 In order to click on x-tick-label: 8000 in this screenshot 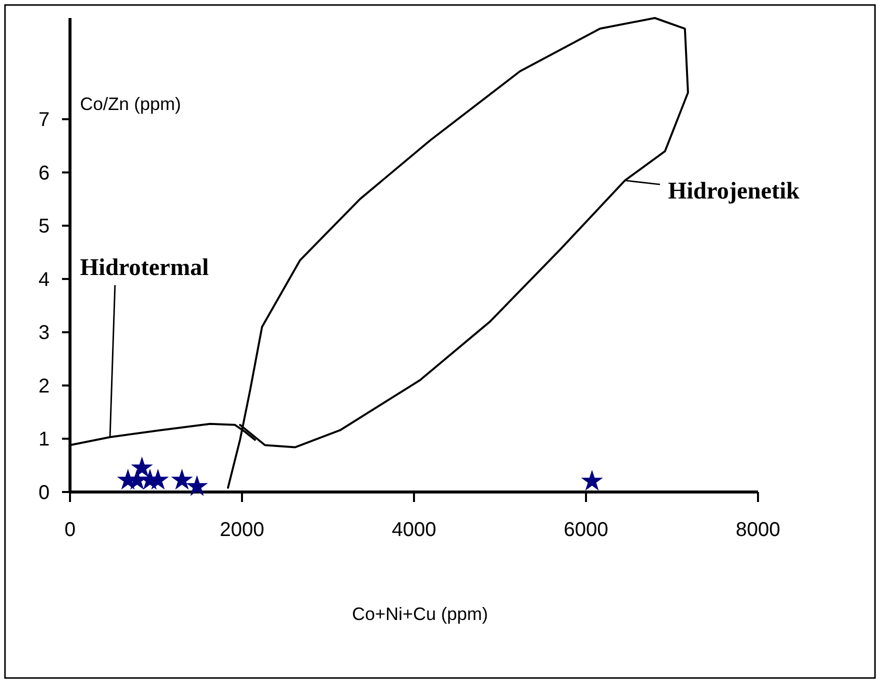, I will do `click(758, 530)`.